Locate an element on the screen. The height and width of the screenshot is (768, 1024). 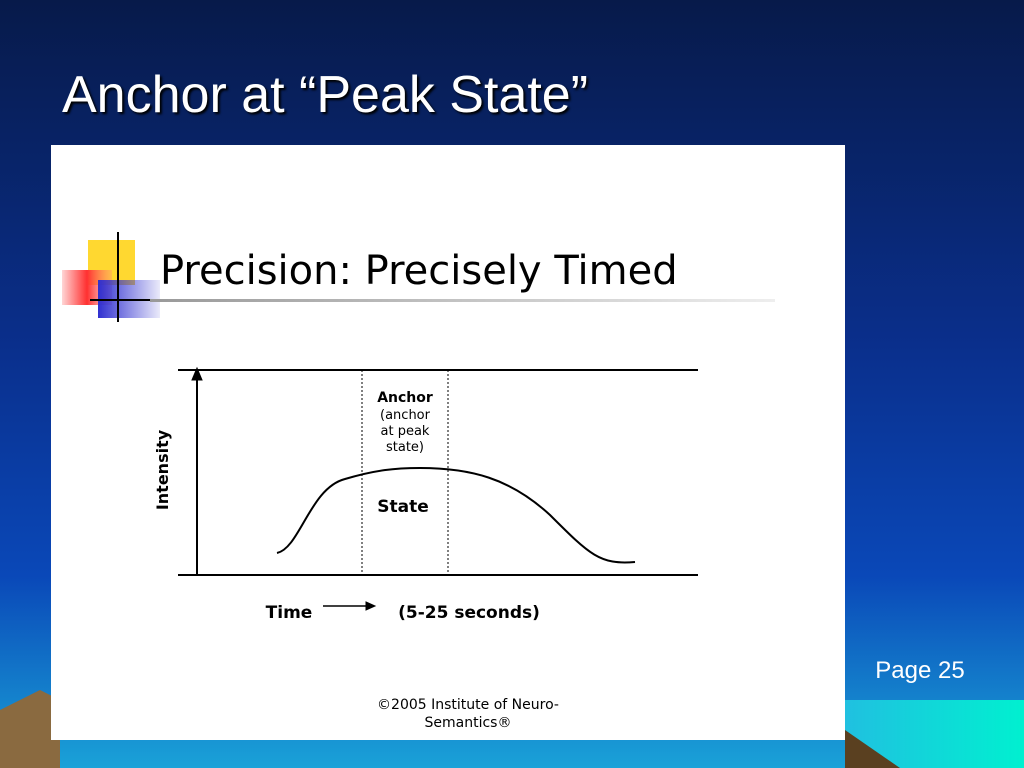
curve-label: State is located at coordinates (403, 507).